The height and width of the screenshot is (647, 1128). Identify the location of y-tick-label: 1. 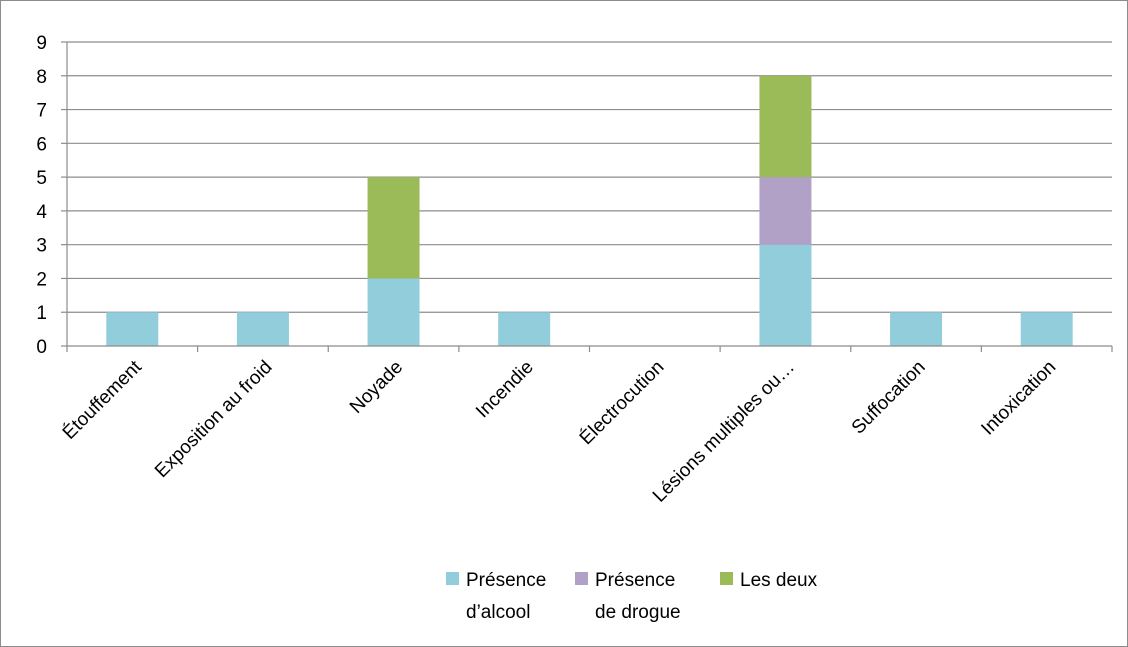
(41, 313).